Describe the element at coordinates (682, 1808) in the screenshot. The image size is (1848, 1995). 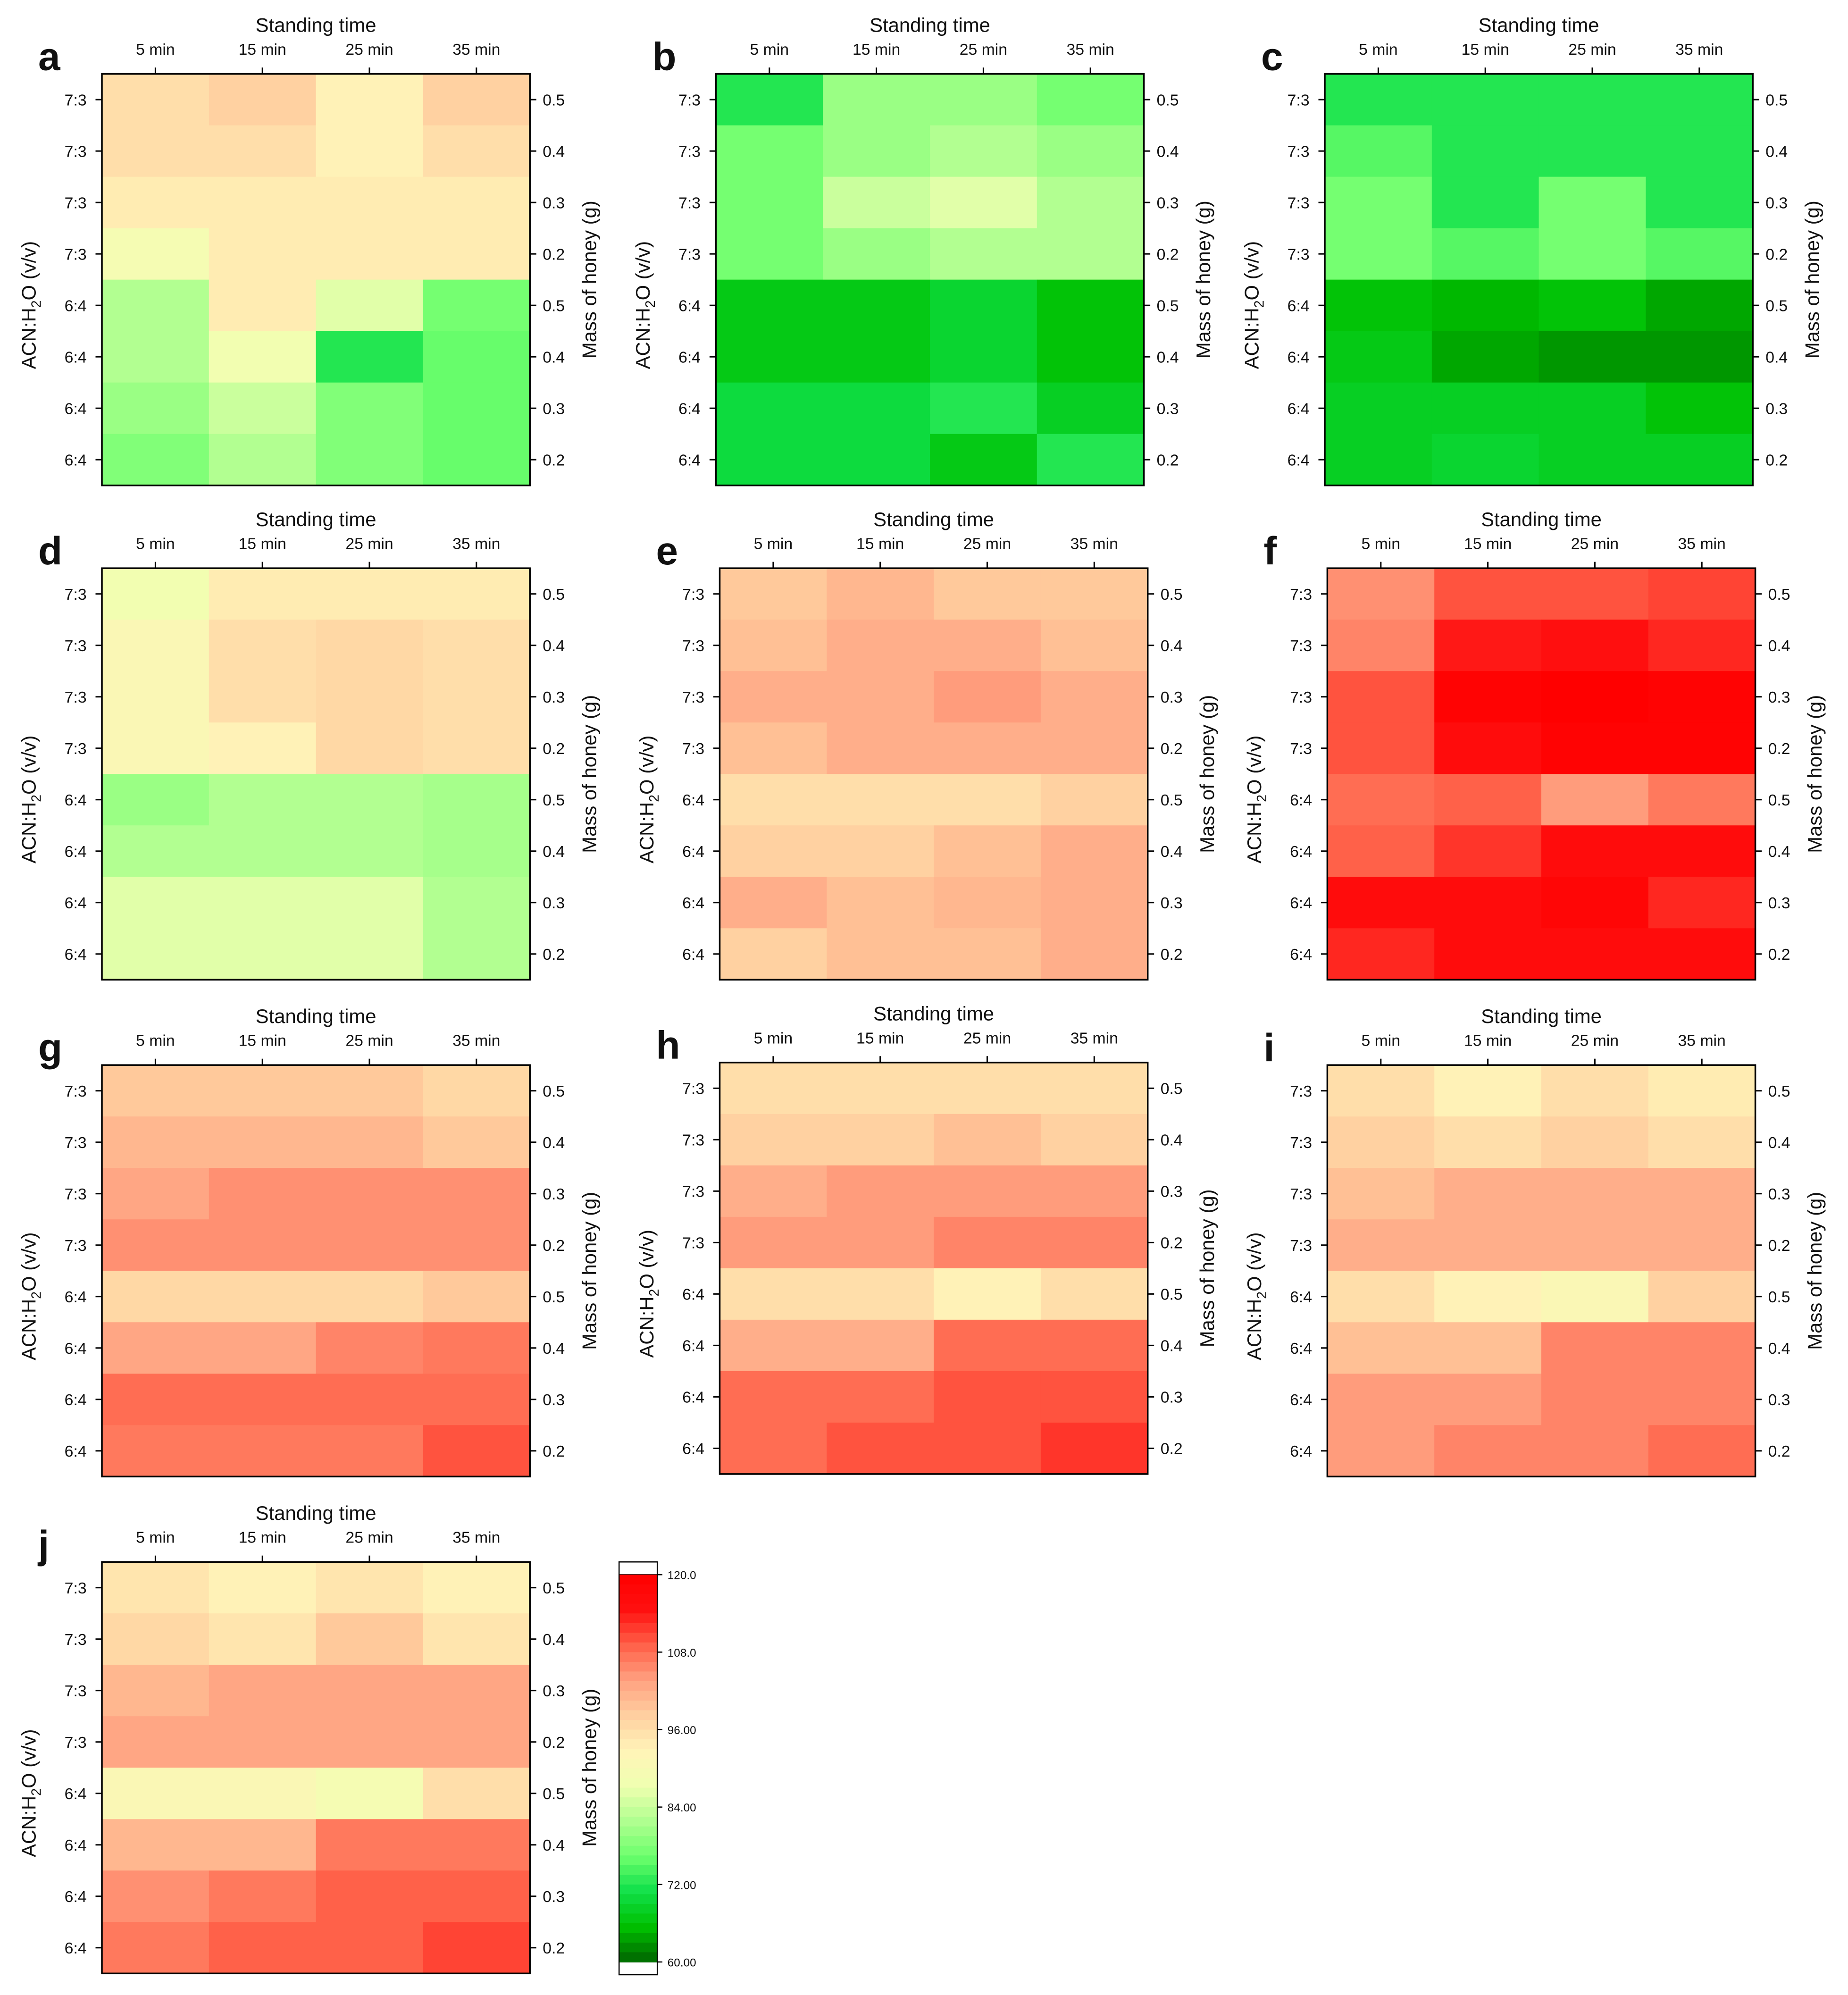
I see `colorbar-tick-label: 84.00` at that location.